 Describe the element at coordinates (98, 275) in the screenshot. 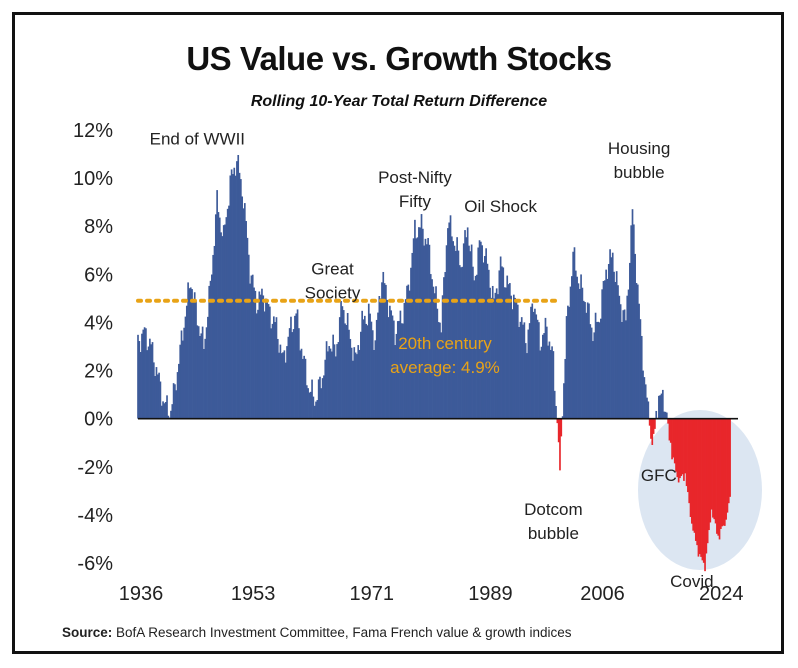

I see `y-tick-label: 6%` at that location.